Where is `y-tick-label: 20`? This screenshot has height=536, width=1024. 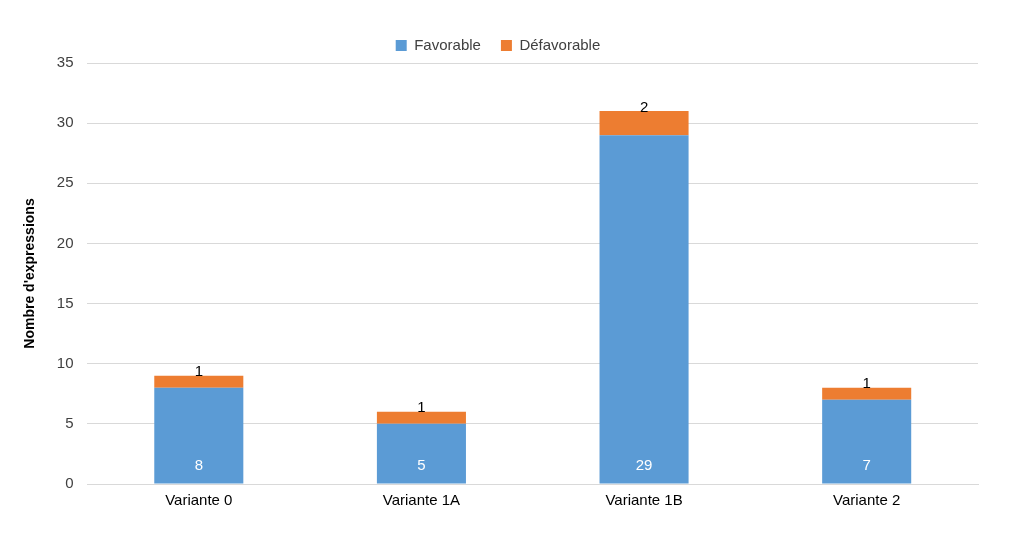 y-tick-label: 20 is located at coordinates (65, 242).